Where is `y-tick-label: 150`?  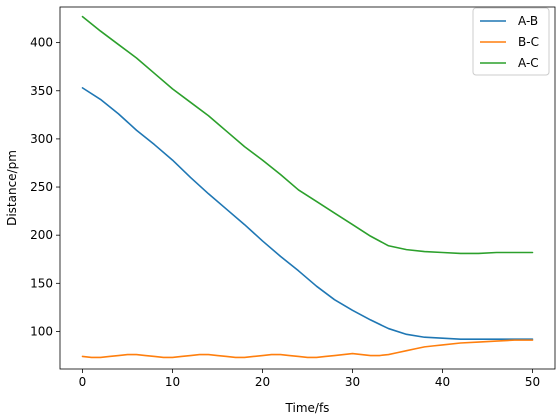 y-tick-label: 150 is located at coordinates (41, 283).